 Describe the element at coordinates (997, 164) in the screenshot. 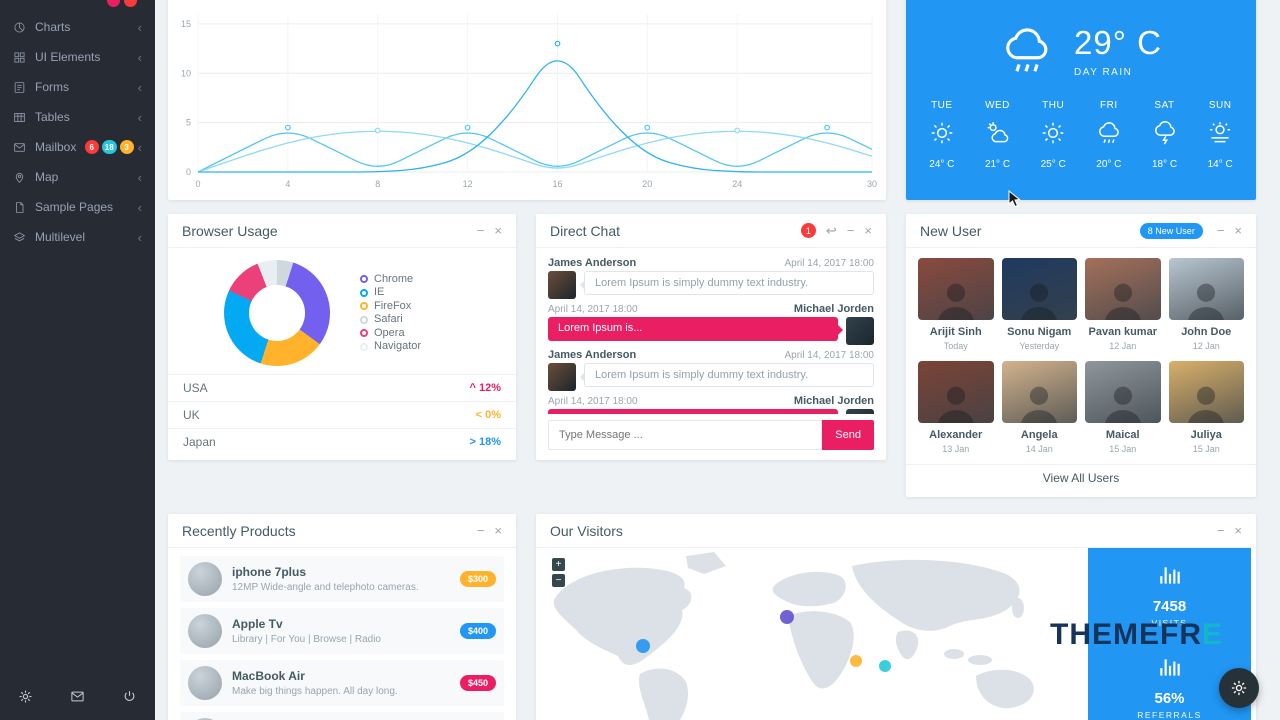

I see `weather-day-temp: 21° C` at that location.